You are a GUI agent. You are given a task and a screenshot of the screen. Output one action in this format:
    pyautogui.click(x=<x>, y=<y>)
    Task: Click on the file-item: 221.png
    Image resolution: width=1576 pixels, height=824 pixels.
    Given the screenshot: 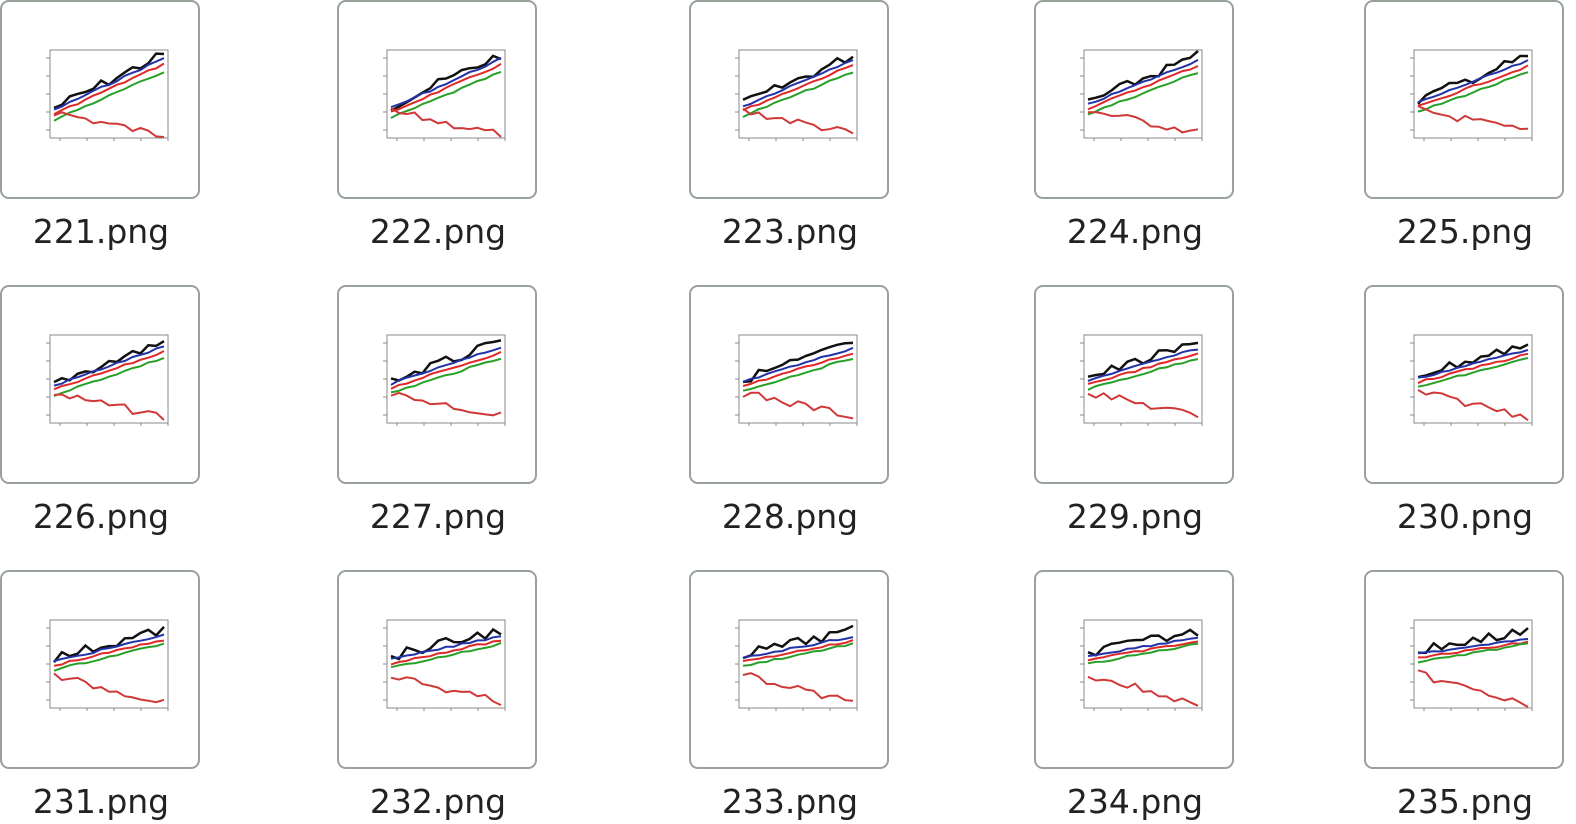 What is the action you would take?
    pyautogui.click(x=100, y=125)
    